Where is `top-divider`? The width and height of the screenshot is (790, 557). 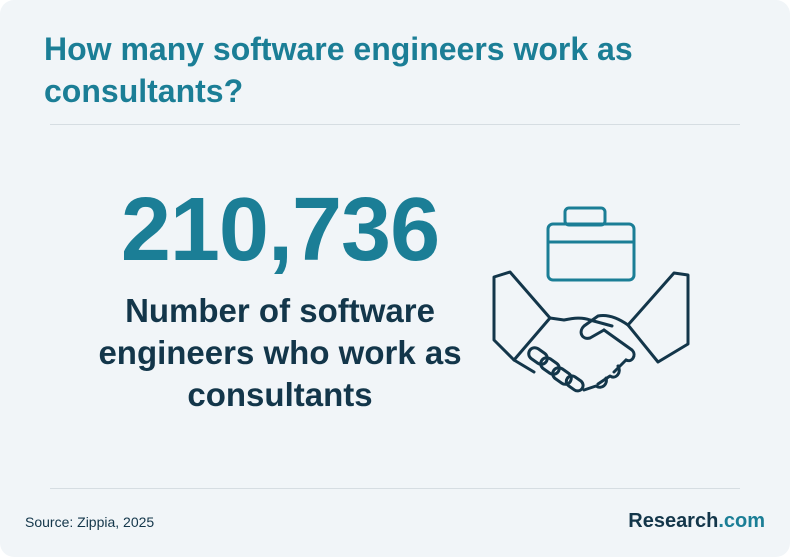 top-divider is located at coordinates (395, 124).